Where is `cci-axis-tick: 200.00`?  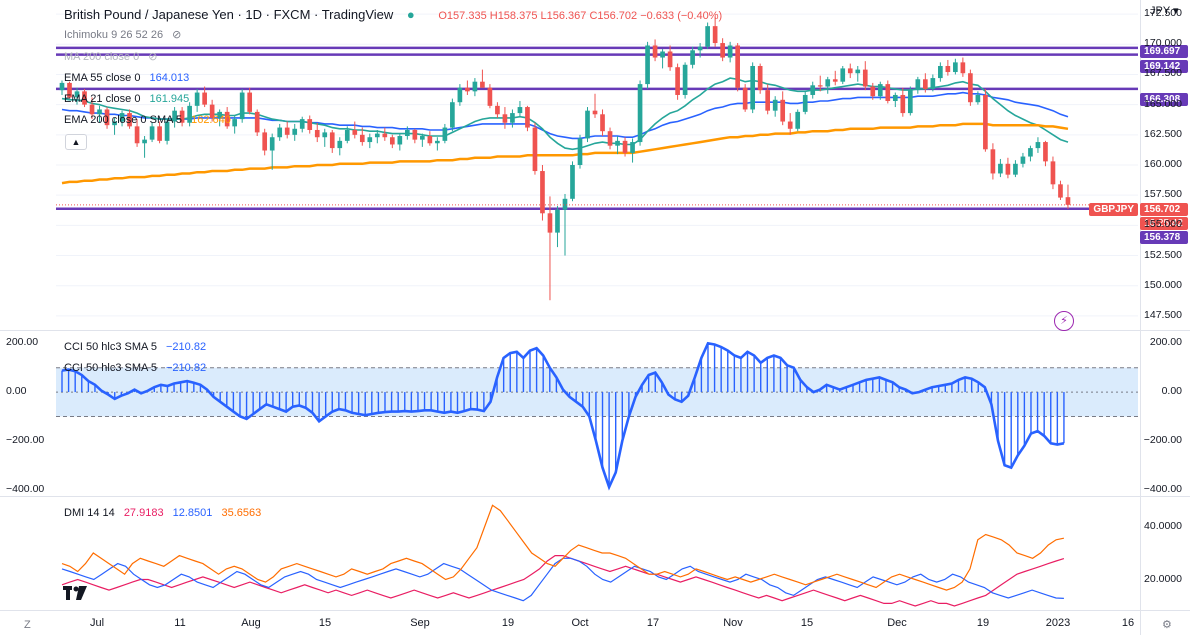
cci-axis-tick: 200.00 is located at coordinates (22, 342).